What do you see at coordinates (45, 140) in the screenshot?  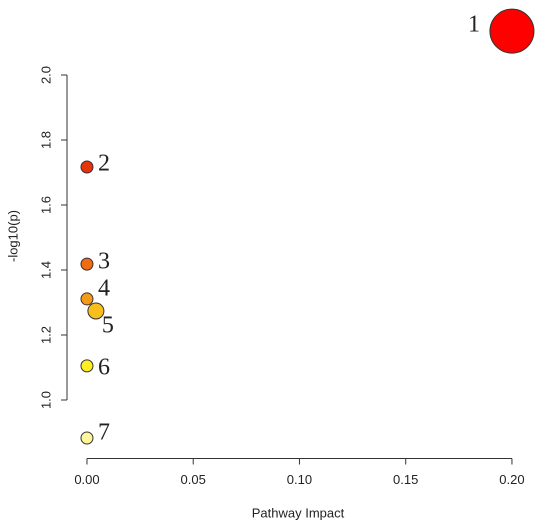 I see `y-tick-label: 1.8` at bounding box center [45, 140].